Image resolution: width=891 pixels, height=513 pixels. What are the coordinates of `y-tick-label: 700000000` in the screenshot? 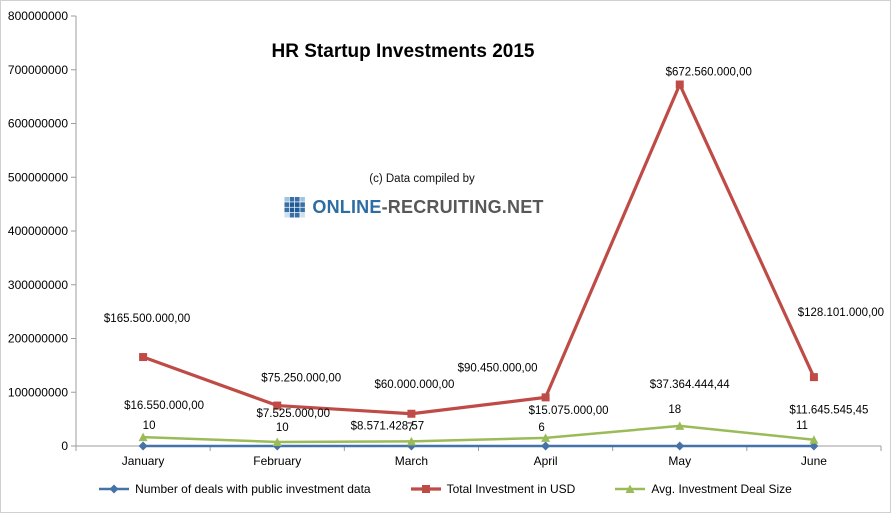 It's located at (38, 70).